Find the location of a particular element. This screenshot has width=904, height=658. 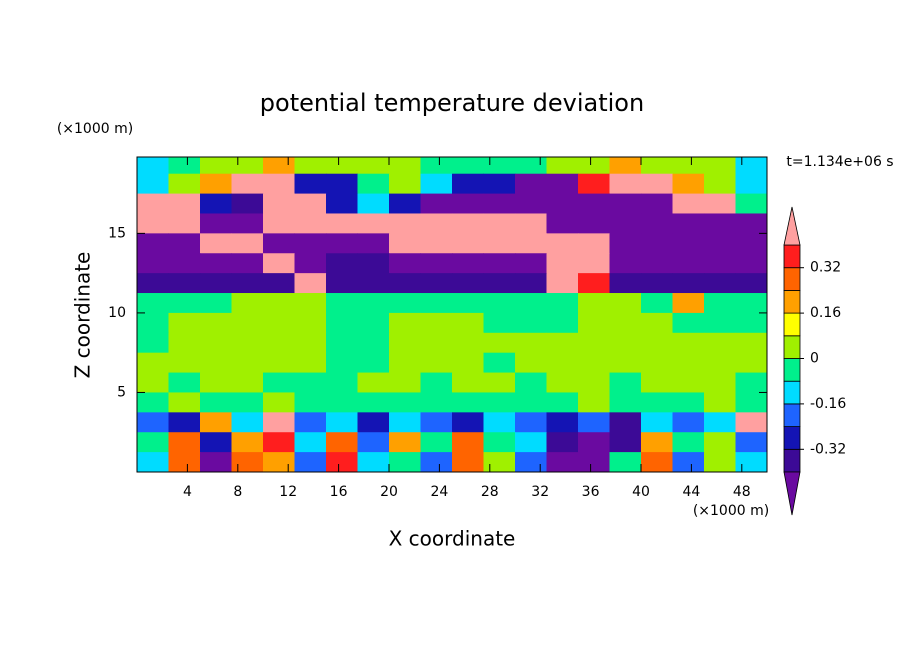

x-axis-label: X coordinate is located at coordinates (452, 539).